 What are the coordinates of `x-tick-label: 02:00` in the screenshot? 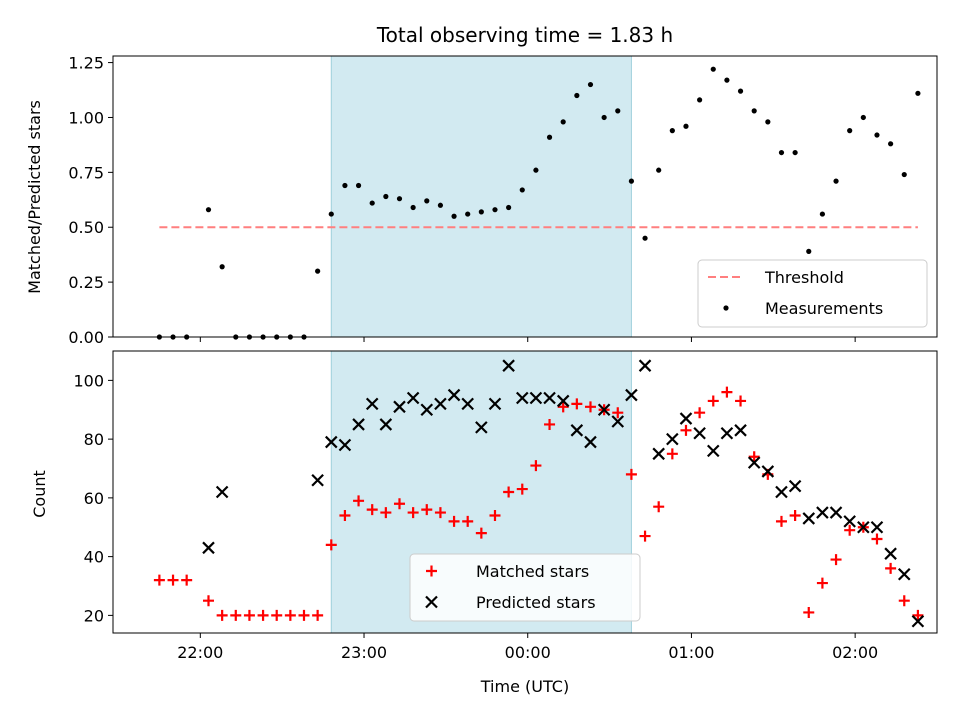 It's located at (855, 652).